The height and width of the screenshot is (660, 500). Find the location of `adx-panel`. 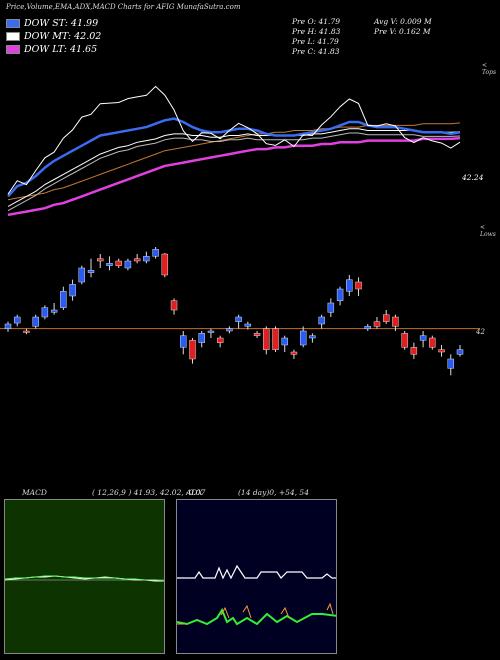

adx-panel is located at coordinates (256, 576).